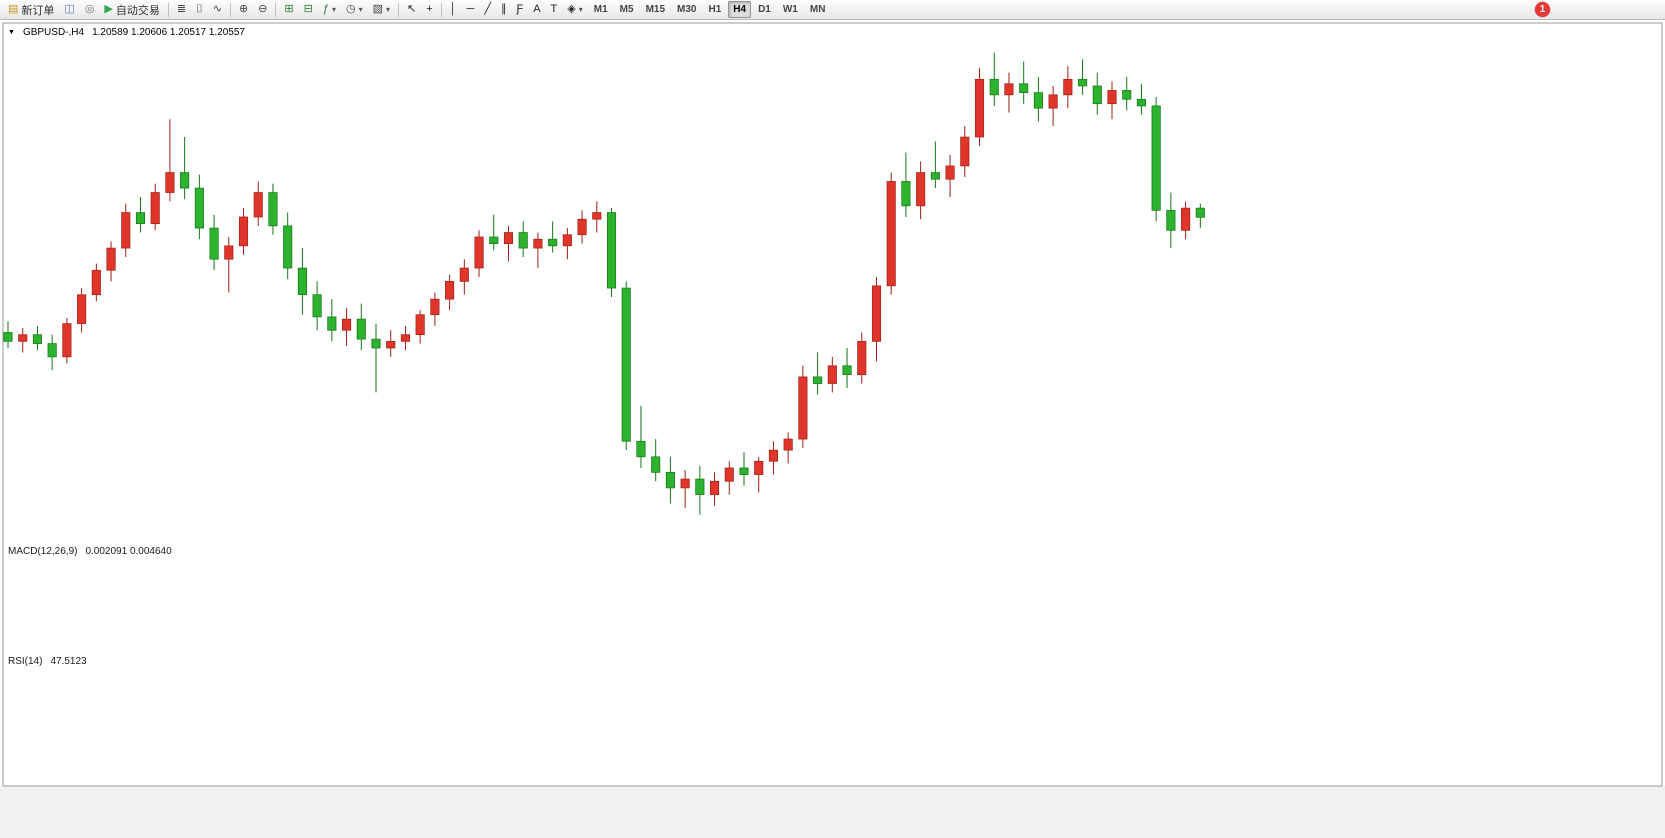 Image resolution: width=1665 pixels, height=838 pixels. I want to click on templates-button: ▨ ▾, so click(381, 10).